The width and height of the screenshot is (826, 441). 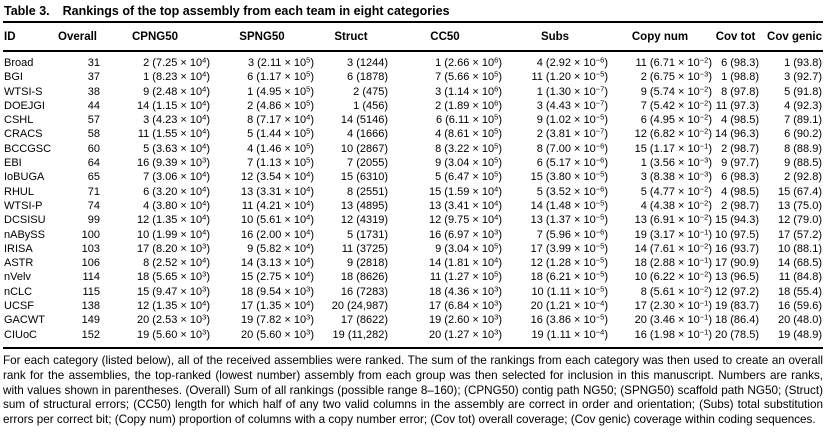 What do you see at coordinates (572, 191) in the screenshot?
I see `rank-value-cell: 5 (3.52 × 10−6)` at bounding box center [572, 191].